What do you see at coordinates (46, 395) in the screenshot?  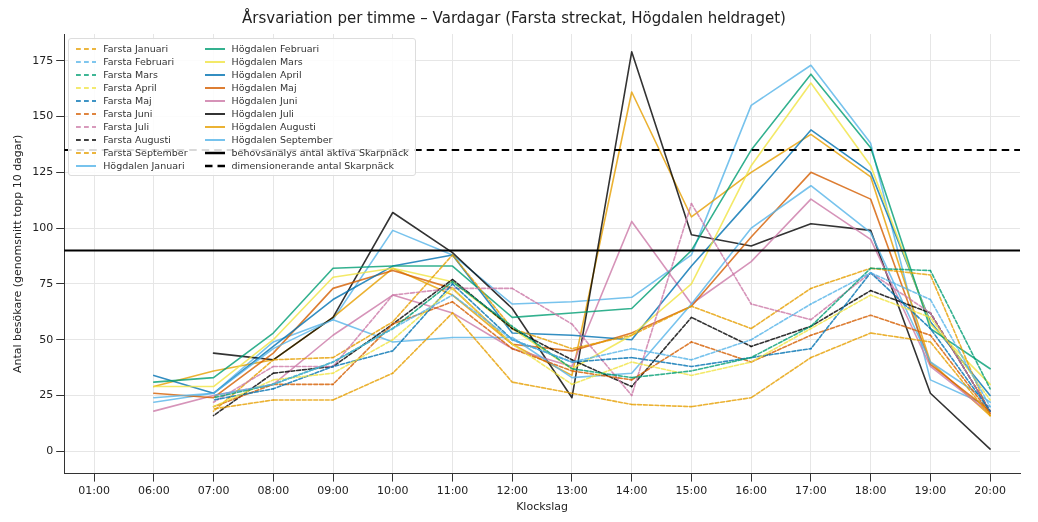 I see `y-tick-label: 25` at bounding box center [46, 395].